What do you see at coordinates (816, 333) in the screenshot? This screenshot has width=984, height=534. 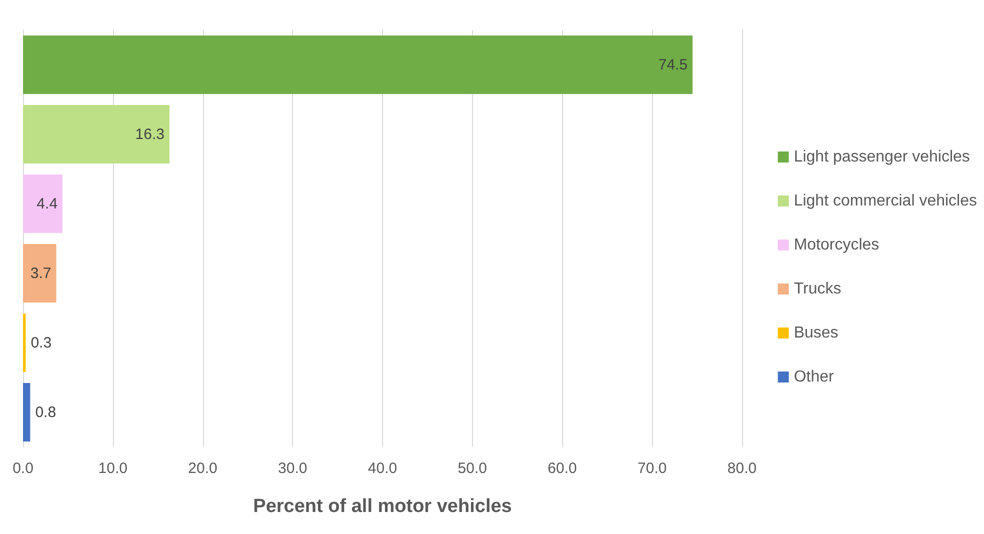 I see `legend-label: Buses` at bounding box center [816, 333].